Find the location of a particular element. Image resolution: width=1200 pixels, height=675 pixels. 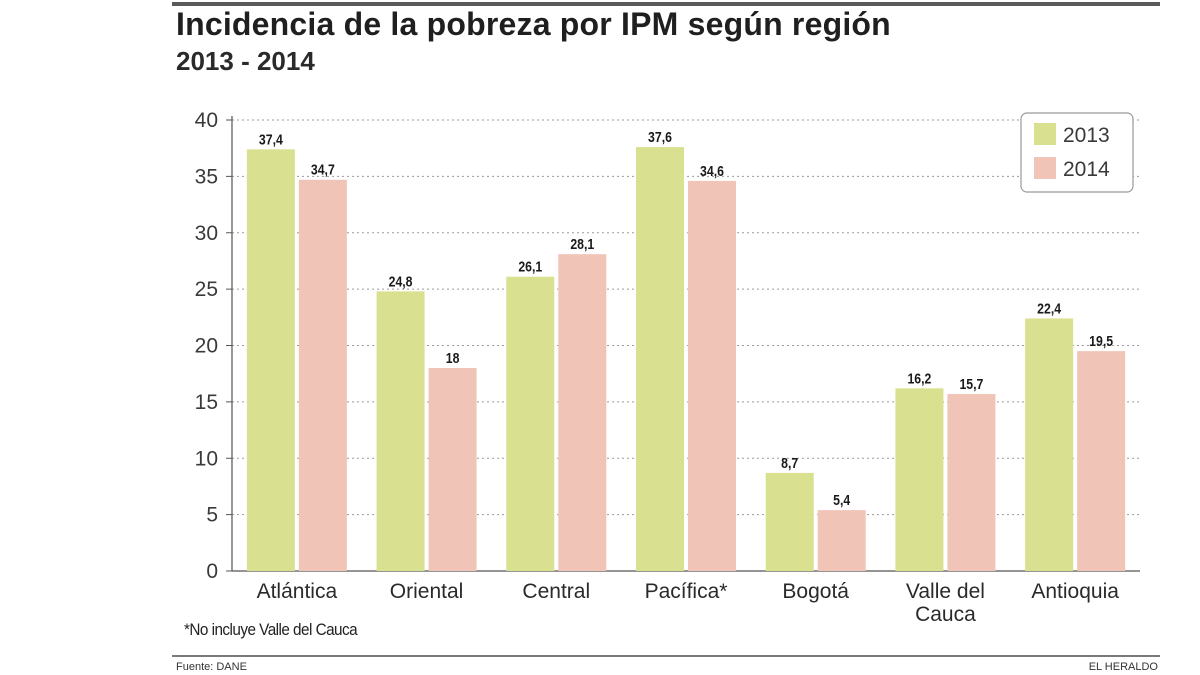

legend: 2013 2014 is located at coordinates (1077, 152).